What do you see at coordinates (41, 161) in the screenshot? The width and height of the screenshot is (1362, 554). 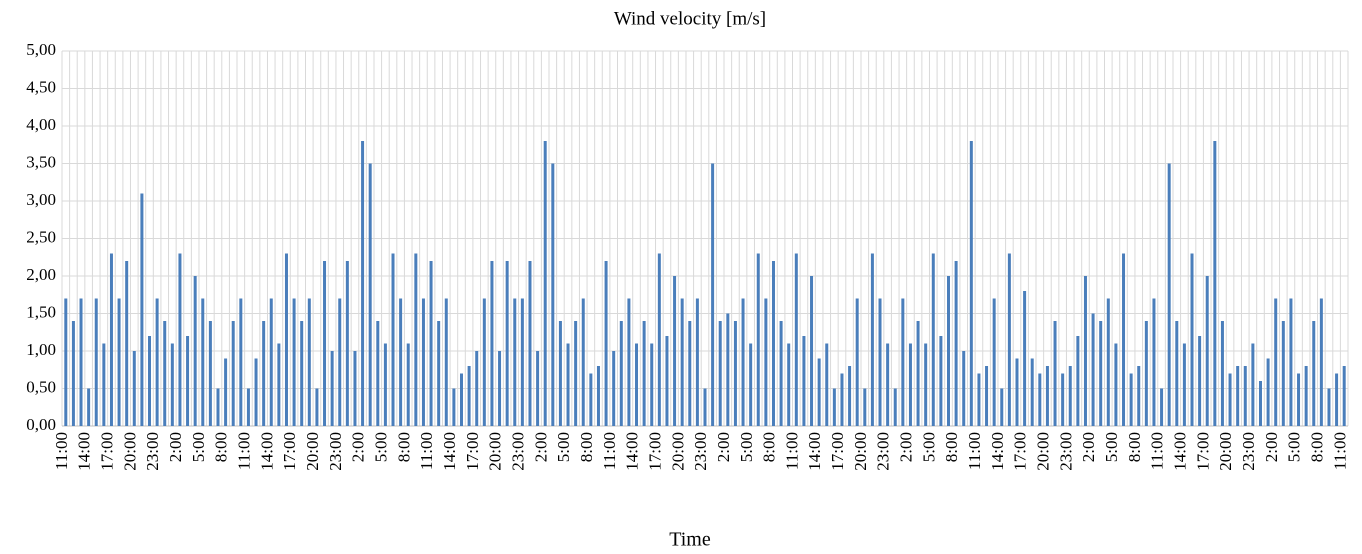 I see `y-tick-label: 3,50` at bounding box center [41, 161].